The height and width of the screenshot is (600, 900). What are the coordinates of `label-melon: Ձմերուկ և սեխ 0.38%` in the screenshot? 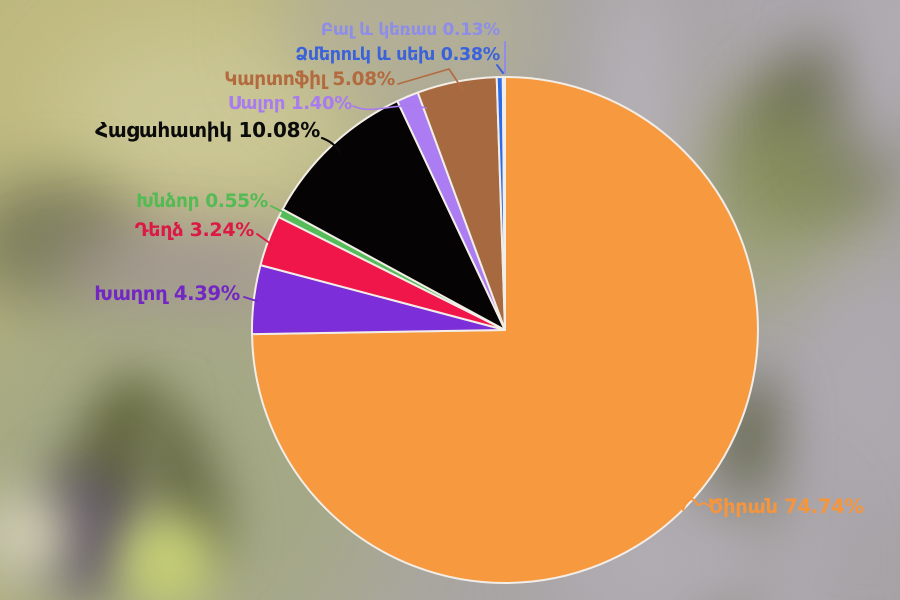 It's located at (397, 55).